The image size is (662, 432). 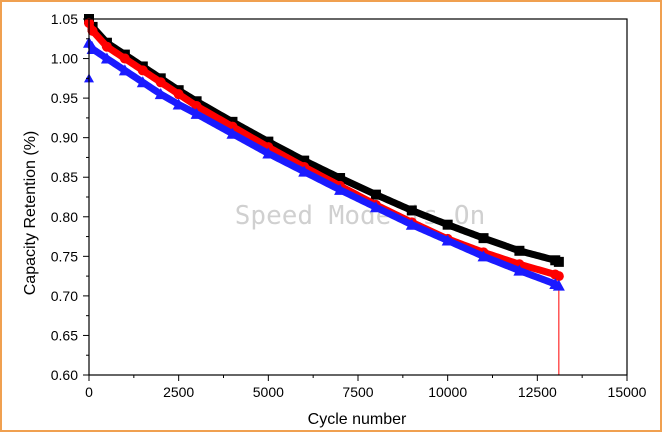 What do you see at coordinates (357, 419) in the screenshot?
I see `x-axis-label: Cycle number` at bounding box center [357, 419].